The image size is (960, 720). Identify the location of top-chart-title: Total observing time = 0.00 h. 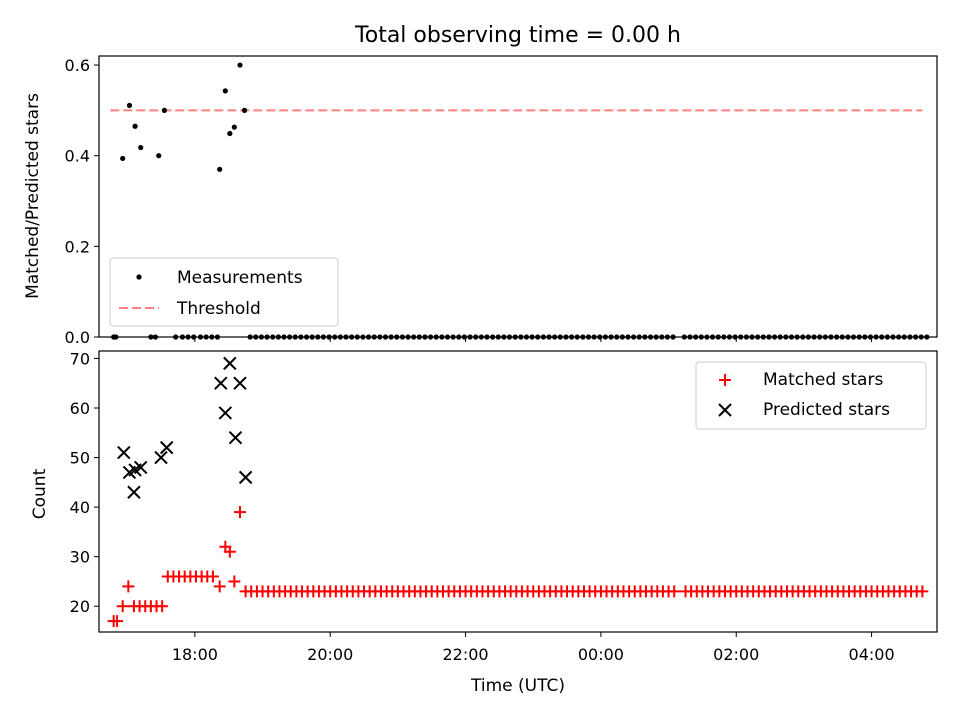
(517, 35).